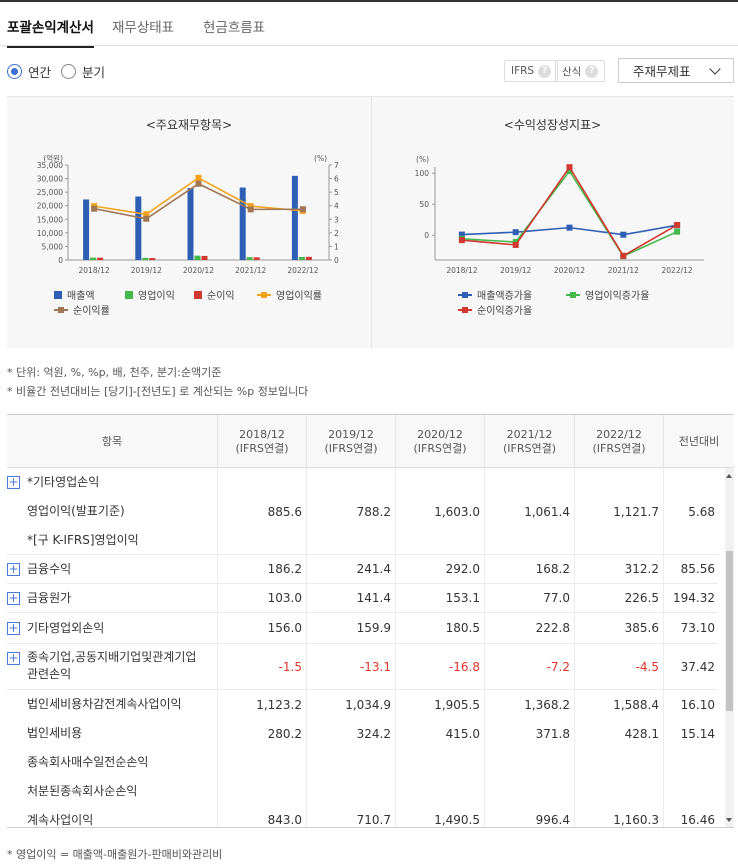 The height and width of the screenshot is (866, 738). Describe the element at coordinates (424, 204) in the screenshot. I see `y-tick-label: 50` at that location.